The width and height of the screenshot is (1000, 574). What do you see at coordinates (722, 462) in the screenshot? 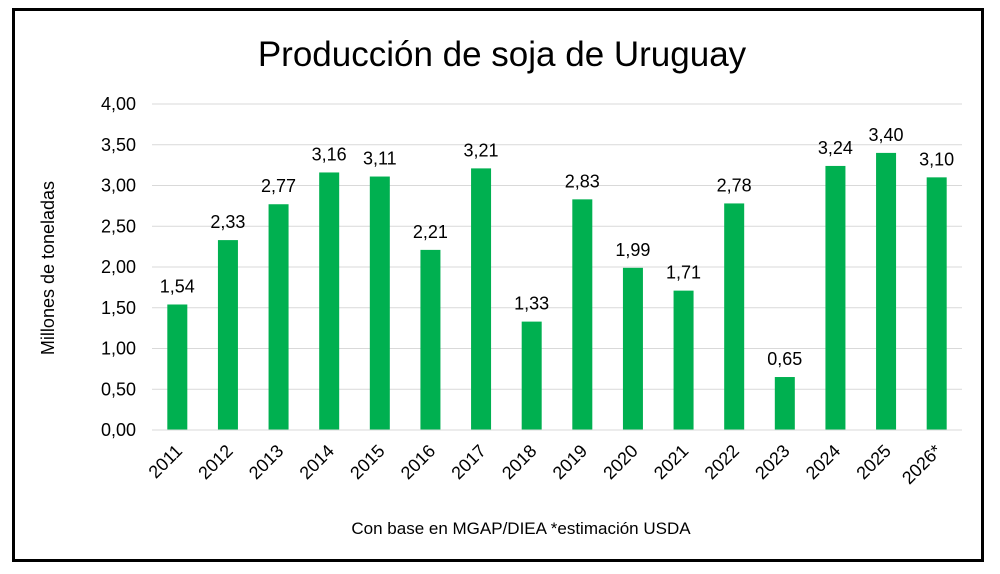
I see `x-tick-label: 2022` at bounding box center [722, 462].